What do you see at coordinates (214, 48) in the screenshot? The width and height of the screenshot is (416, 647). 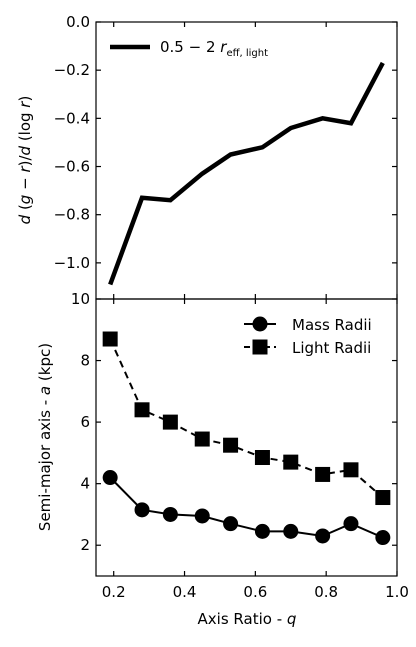 I see `top-legend-label: 0.5 − 2 reff, light` at bounding box center [214, 48].